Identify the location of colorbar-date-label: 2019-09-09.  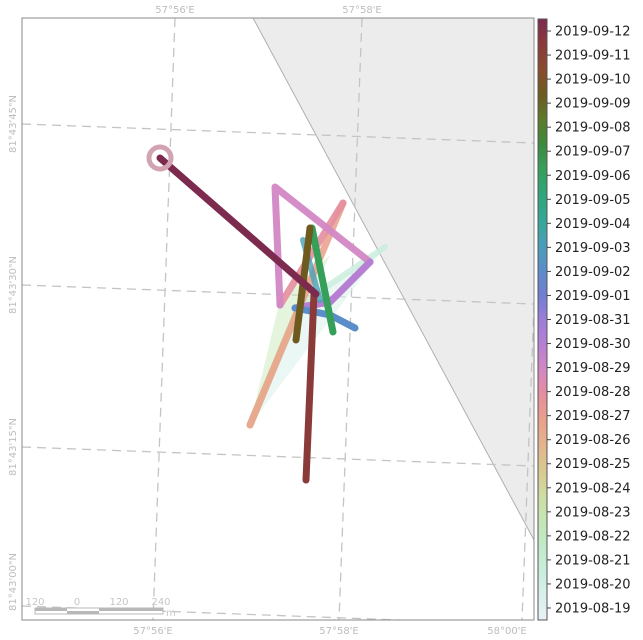
(593, 104).